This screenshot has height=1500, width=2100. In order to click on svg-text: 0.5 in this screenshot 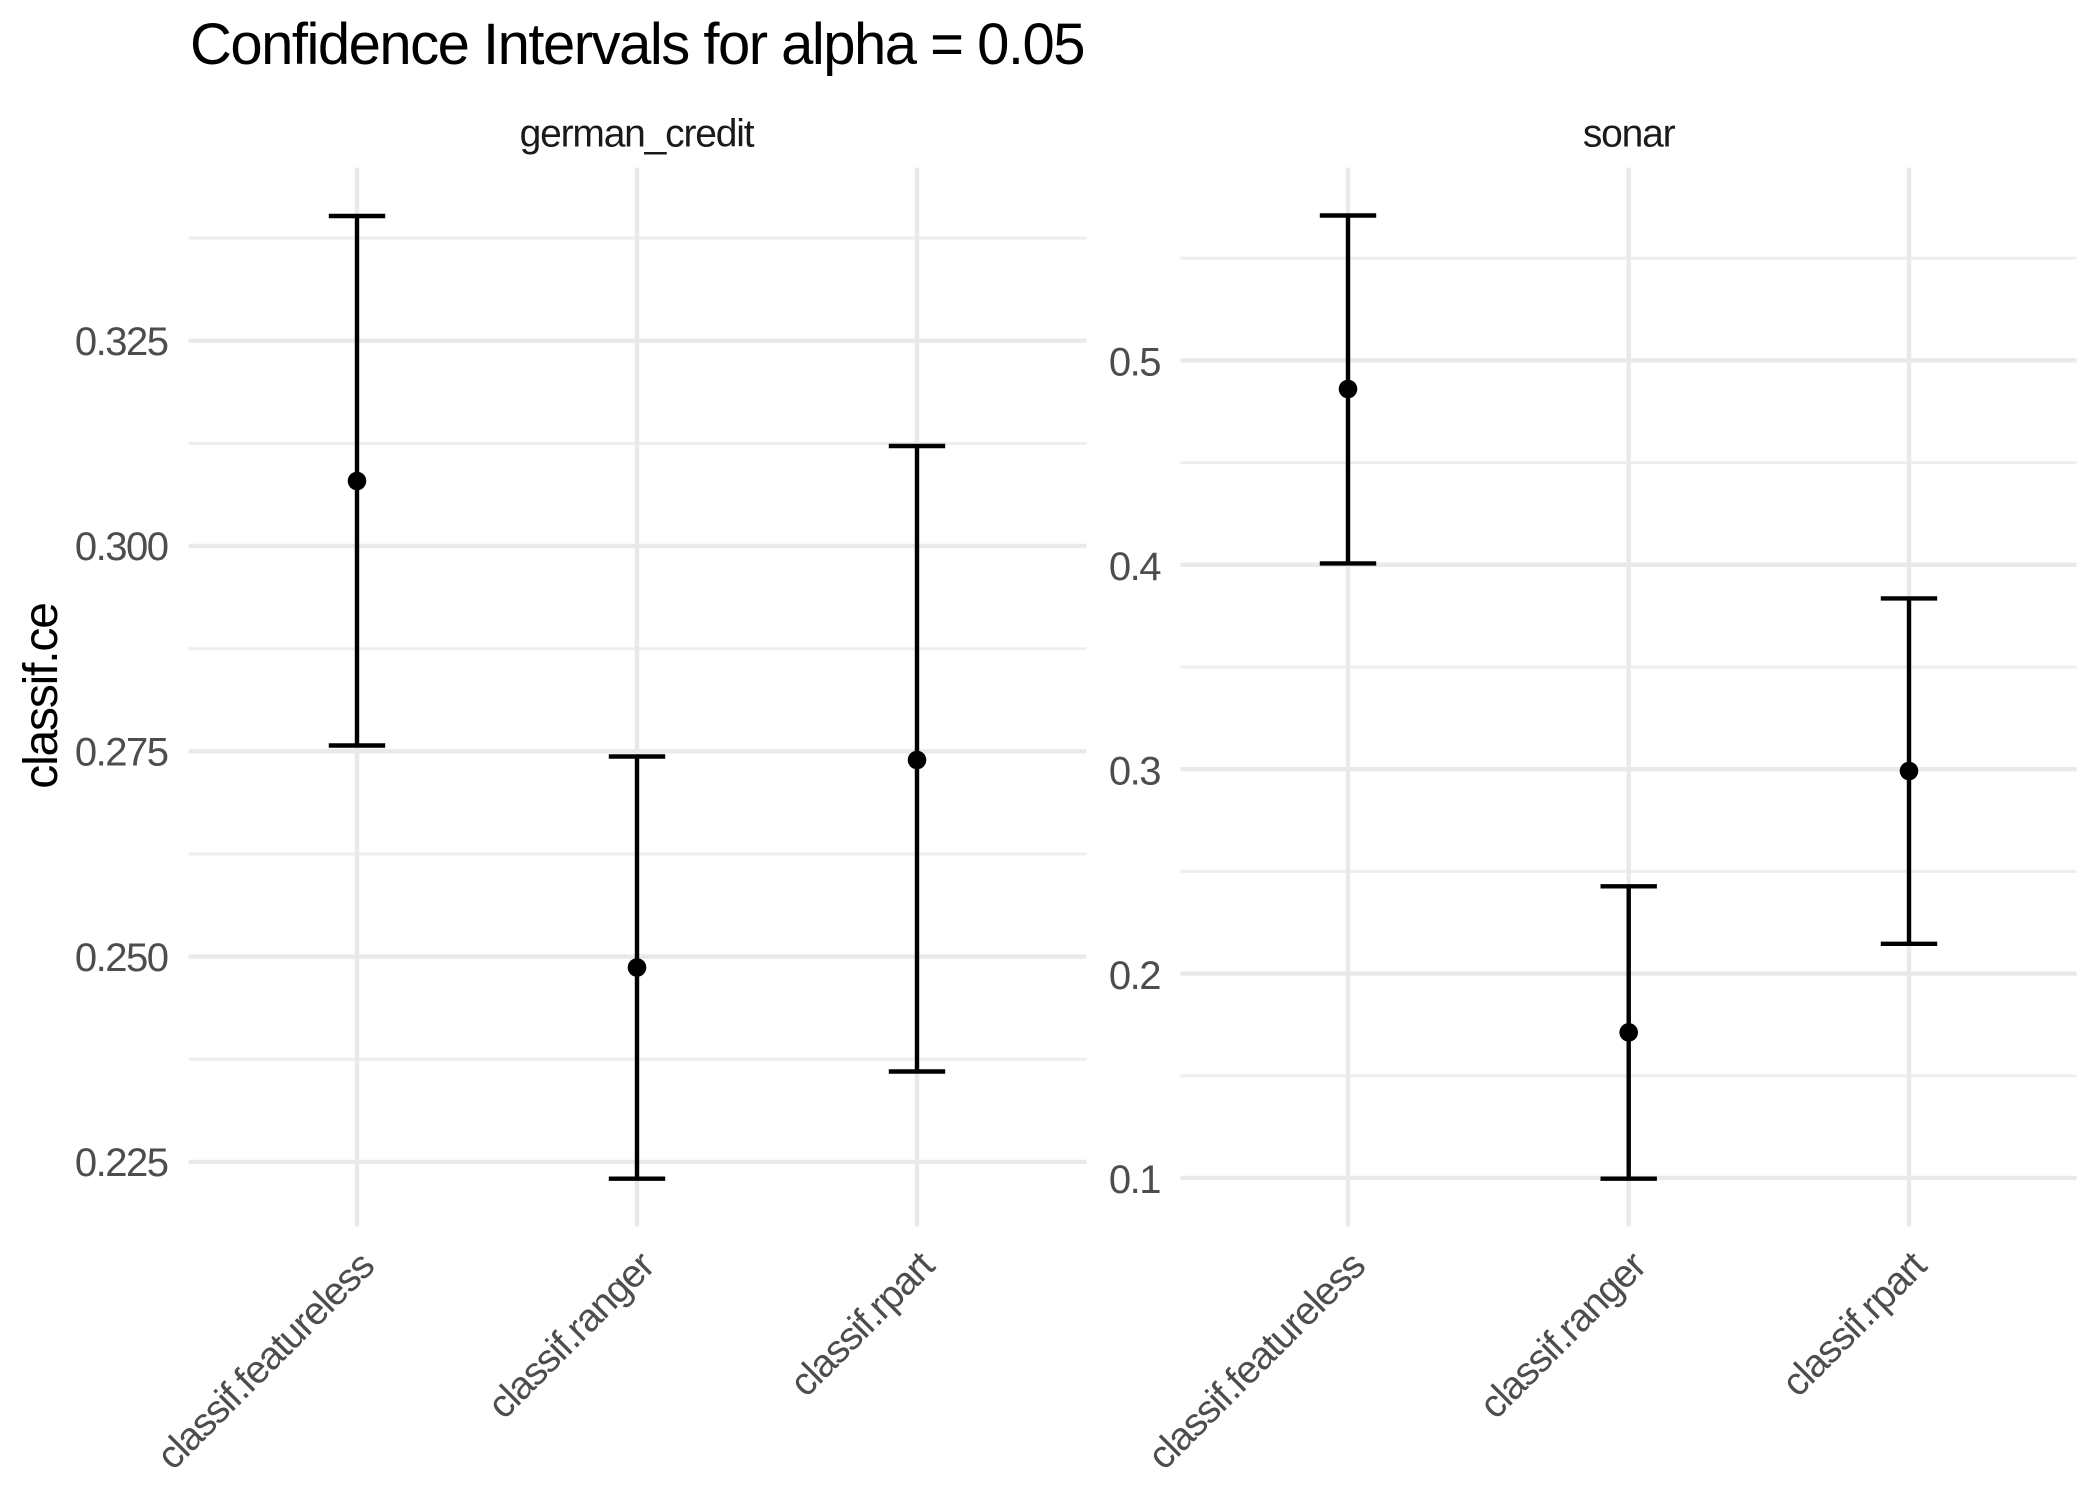, I will do `click(1134, 363)`.